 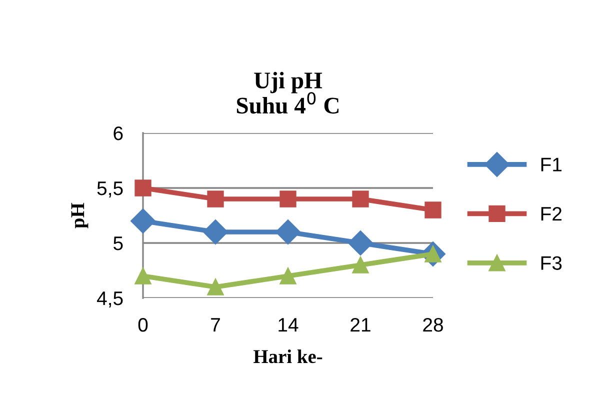 What do you see at coordinates (551, 213) in the screenshot?
I see `legend-label: F2` at bounding box center [551, 213].